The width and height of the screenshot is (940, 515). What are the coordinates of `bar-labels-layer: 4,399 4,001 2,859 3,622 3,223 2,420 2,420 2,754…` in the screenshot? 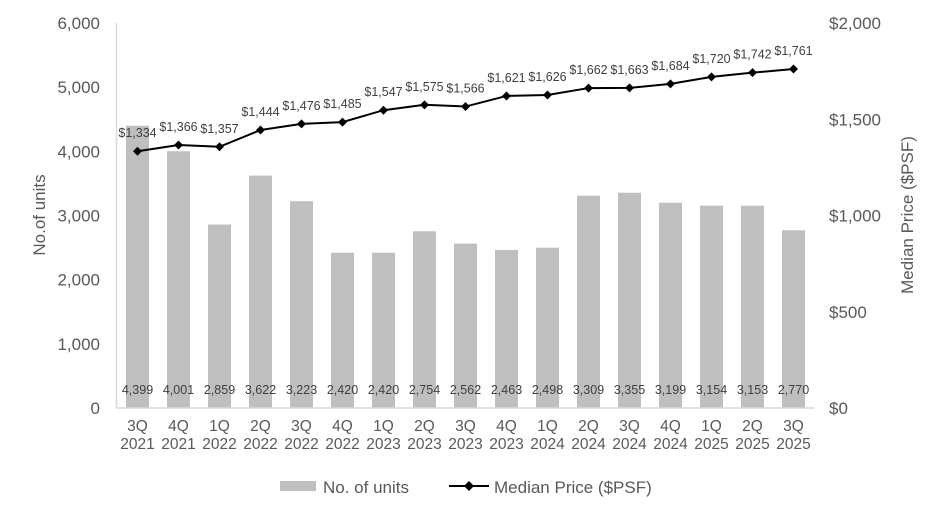 It's located at (465, 390).